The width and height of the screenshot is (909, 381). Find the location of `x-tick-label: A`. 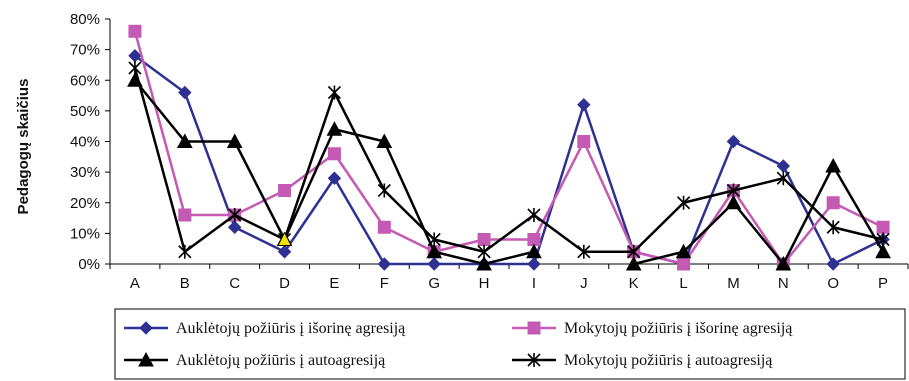

x-tick-label: A is located at coordinates (135, 283).